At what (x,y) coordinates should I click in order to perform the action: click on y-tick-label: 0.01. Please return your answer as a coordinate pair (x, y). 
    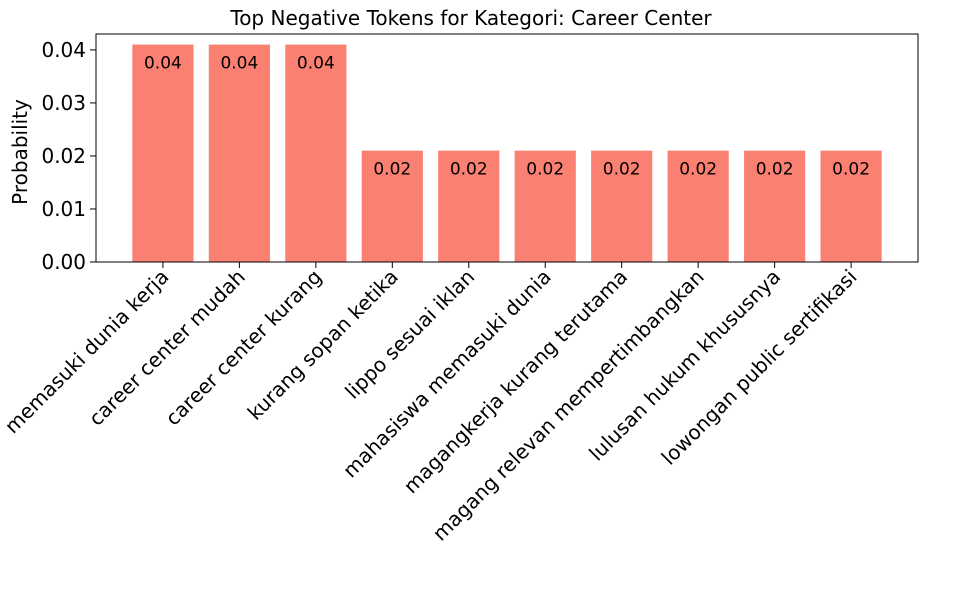
    Looking at the image, I should click on (63, 209).